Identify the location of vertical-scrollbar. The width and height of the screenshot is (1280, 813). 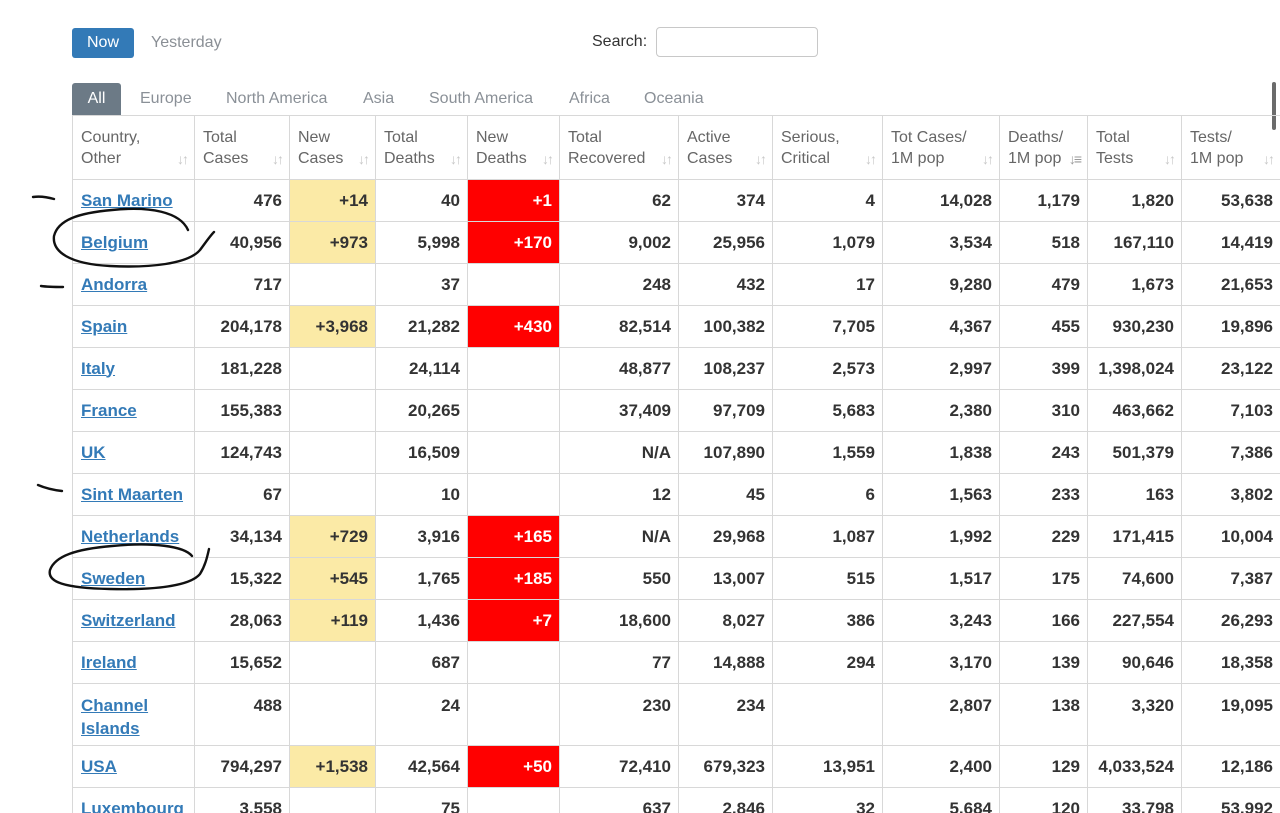
(1274, 106).